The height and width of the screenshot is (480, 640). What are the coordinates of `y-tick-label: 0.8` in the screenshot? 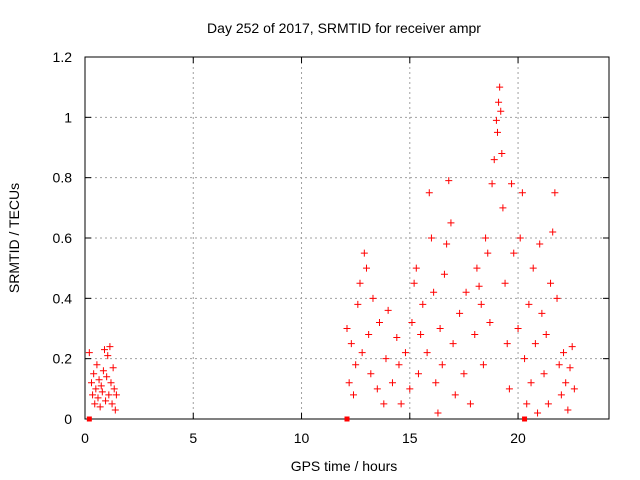 It's located at (63, 178).